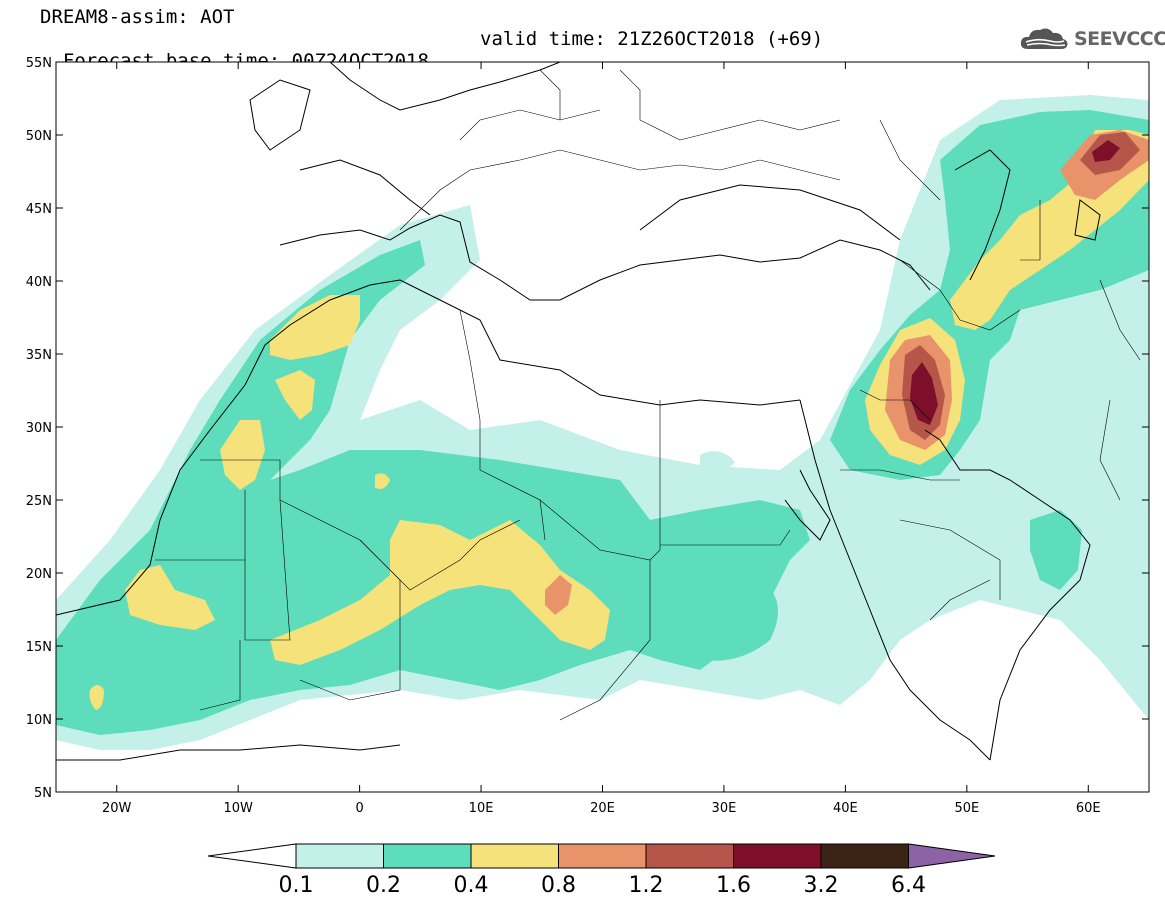  I want to click on map-title: DREAM8-assim: AOT, so click(137, 17).